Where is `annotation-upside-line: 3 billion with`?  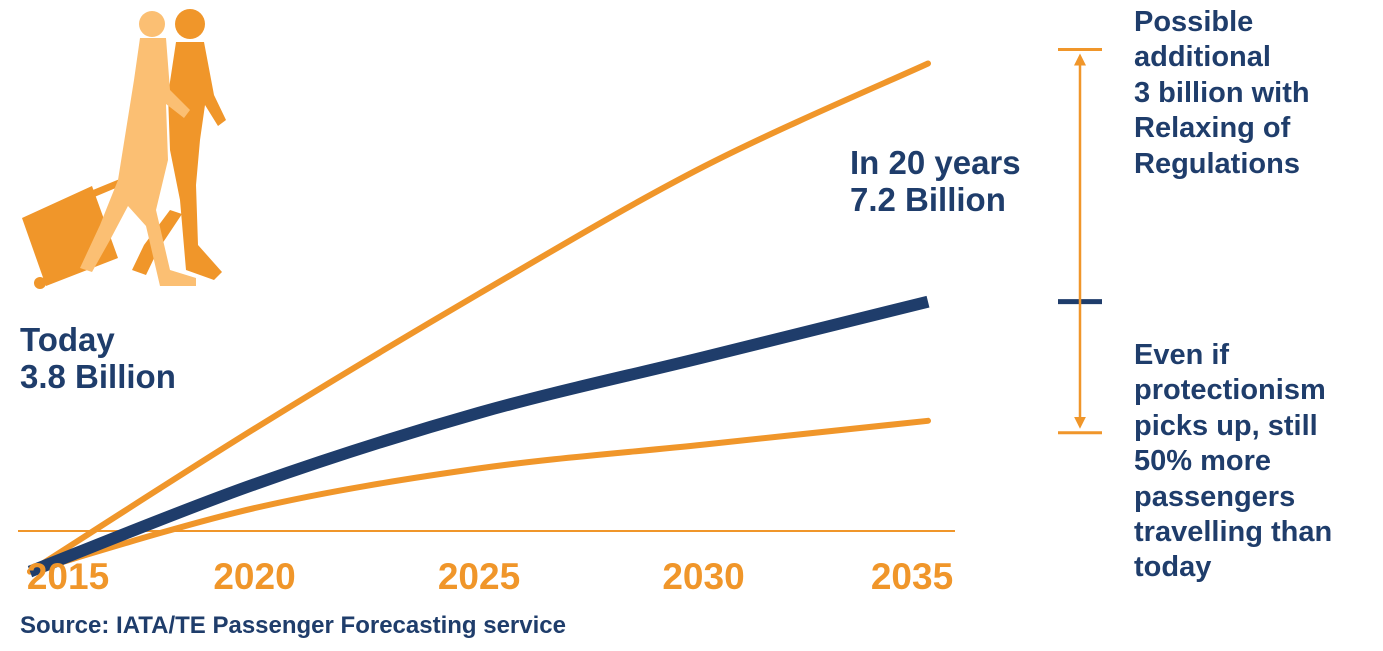 annotation-upside-line: 3 billion with is located at coordinates (1222, 92).